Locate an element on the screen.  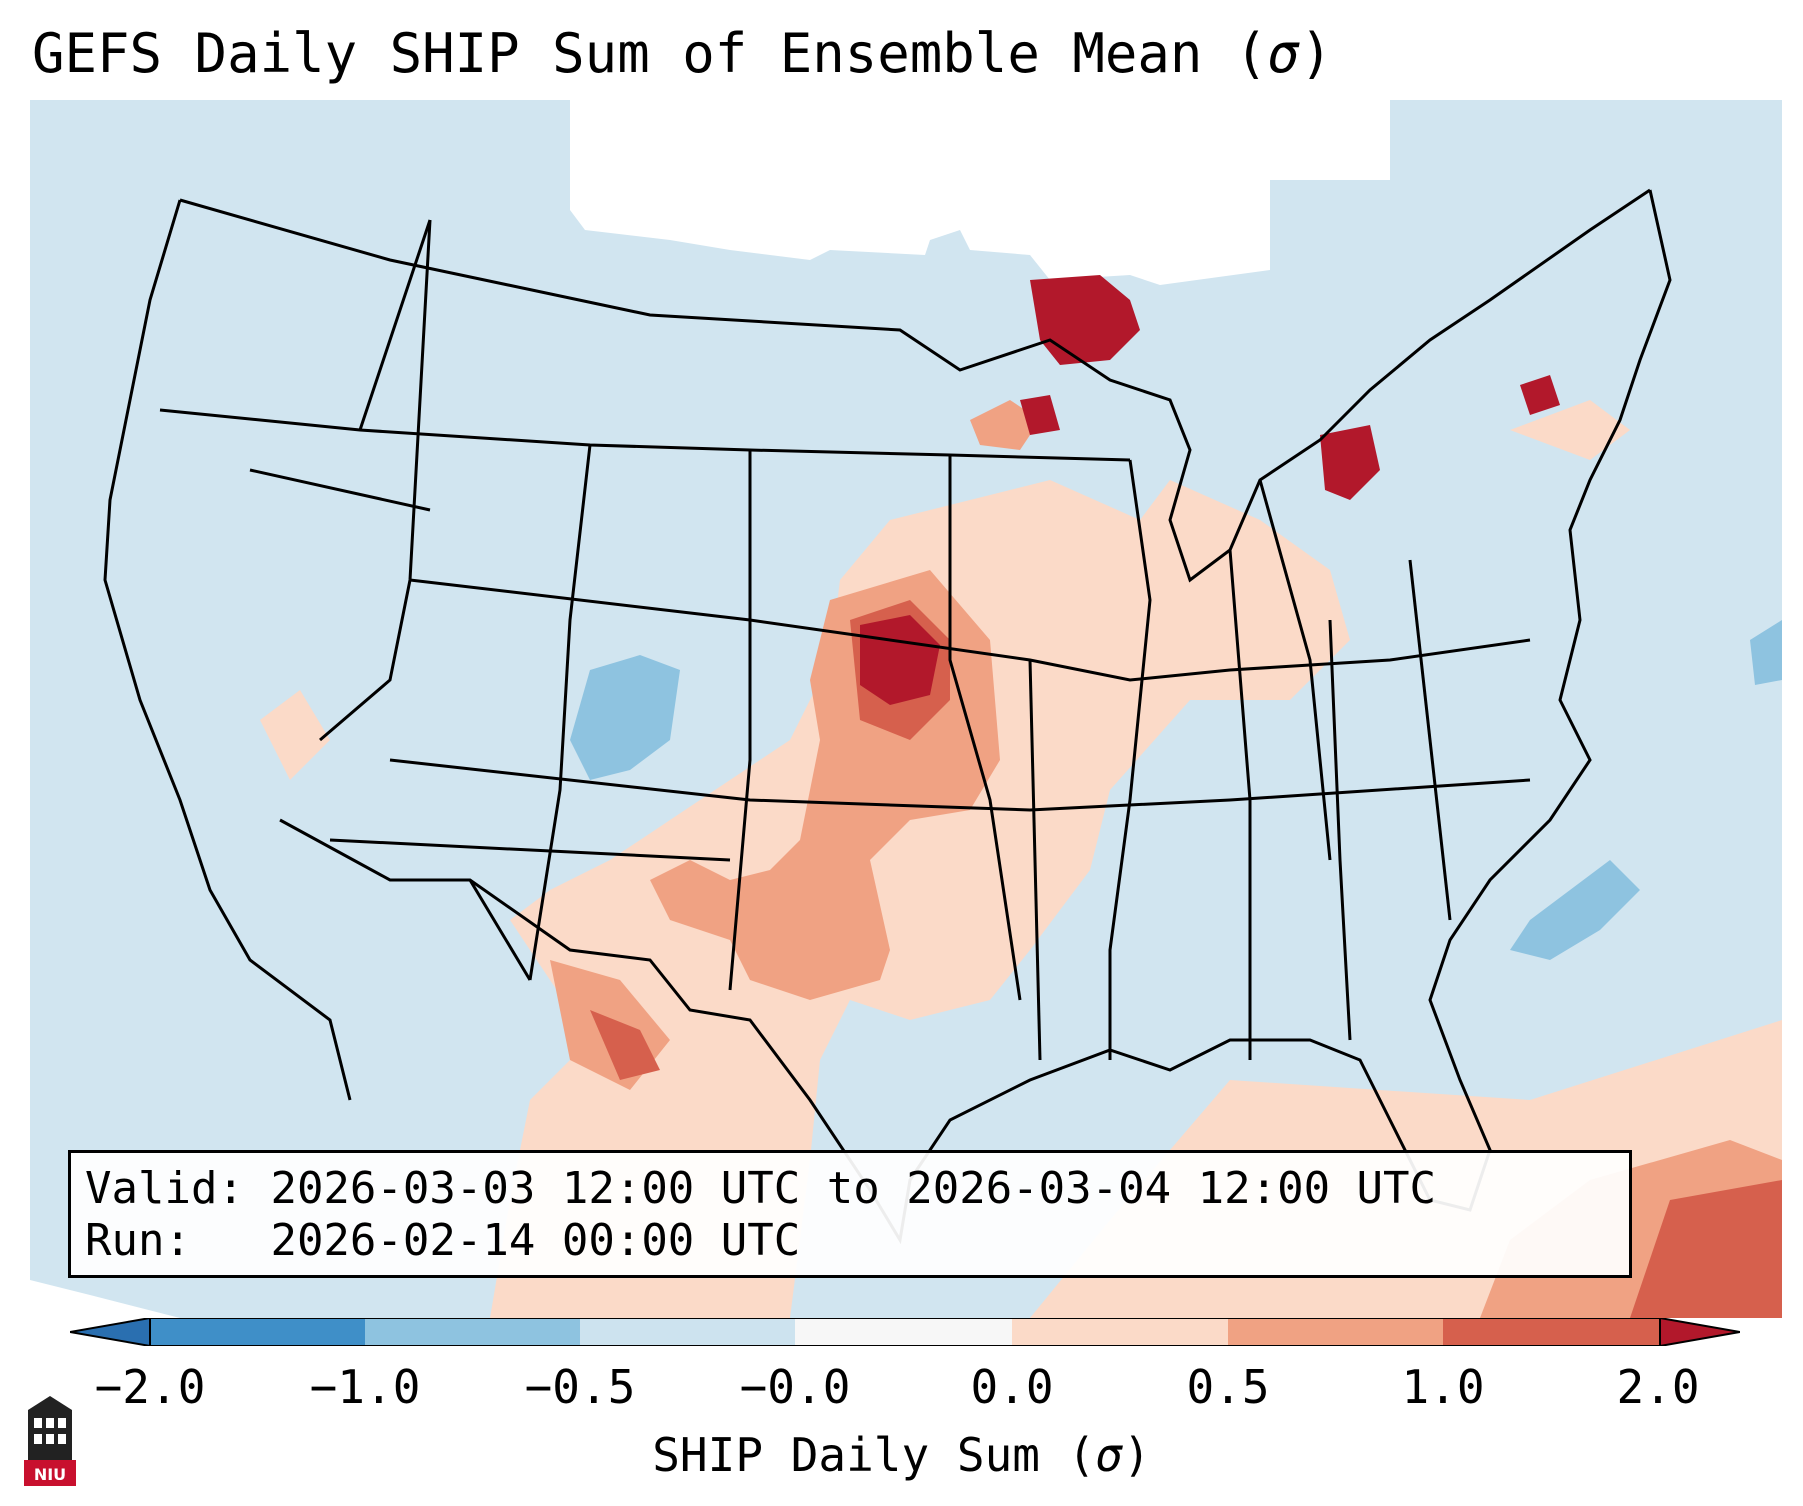
colorbar-tick-label: 0.0 is located at coordinates (1012, 1387).